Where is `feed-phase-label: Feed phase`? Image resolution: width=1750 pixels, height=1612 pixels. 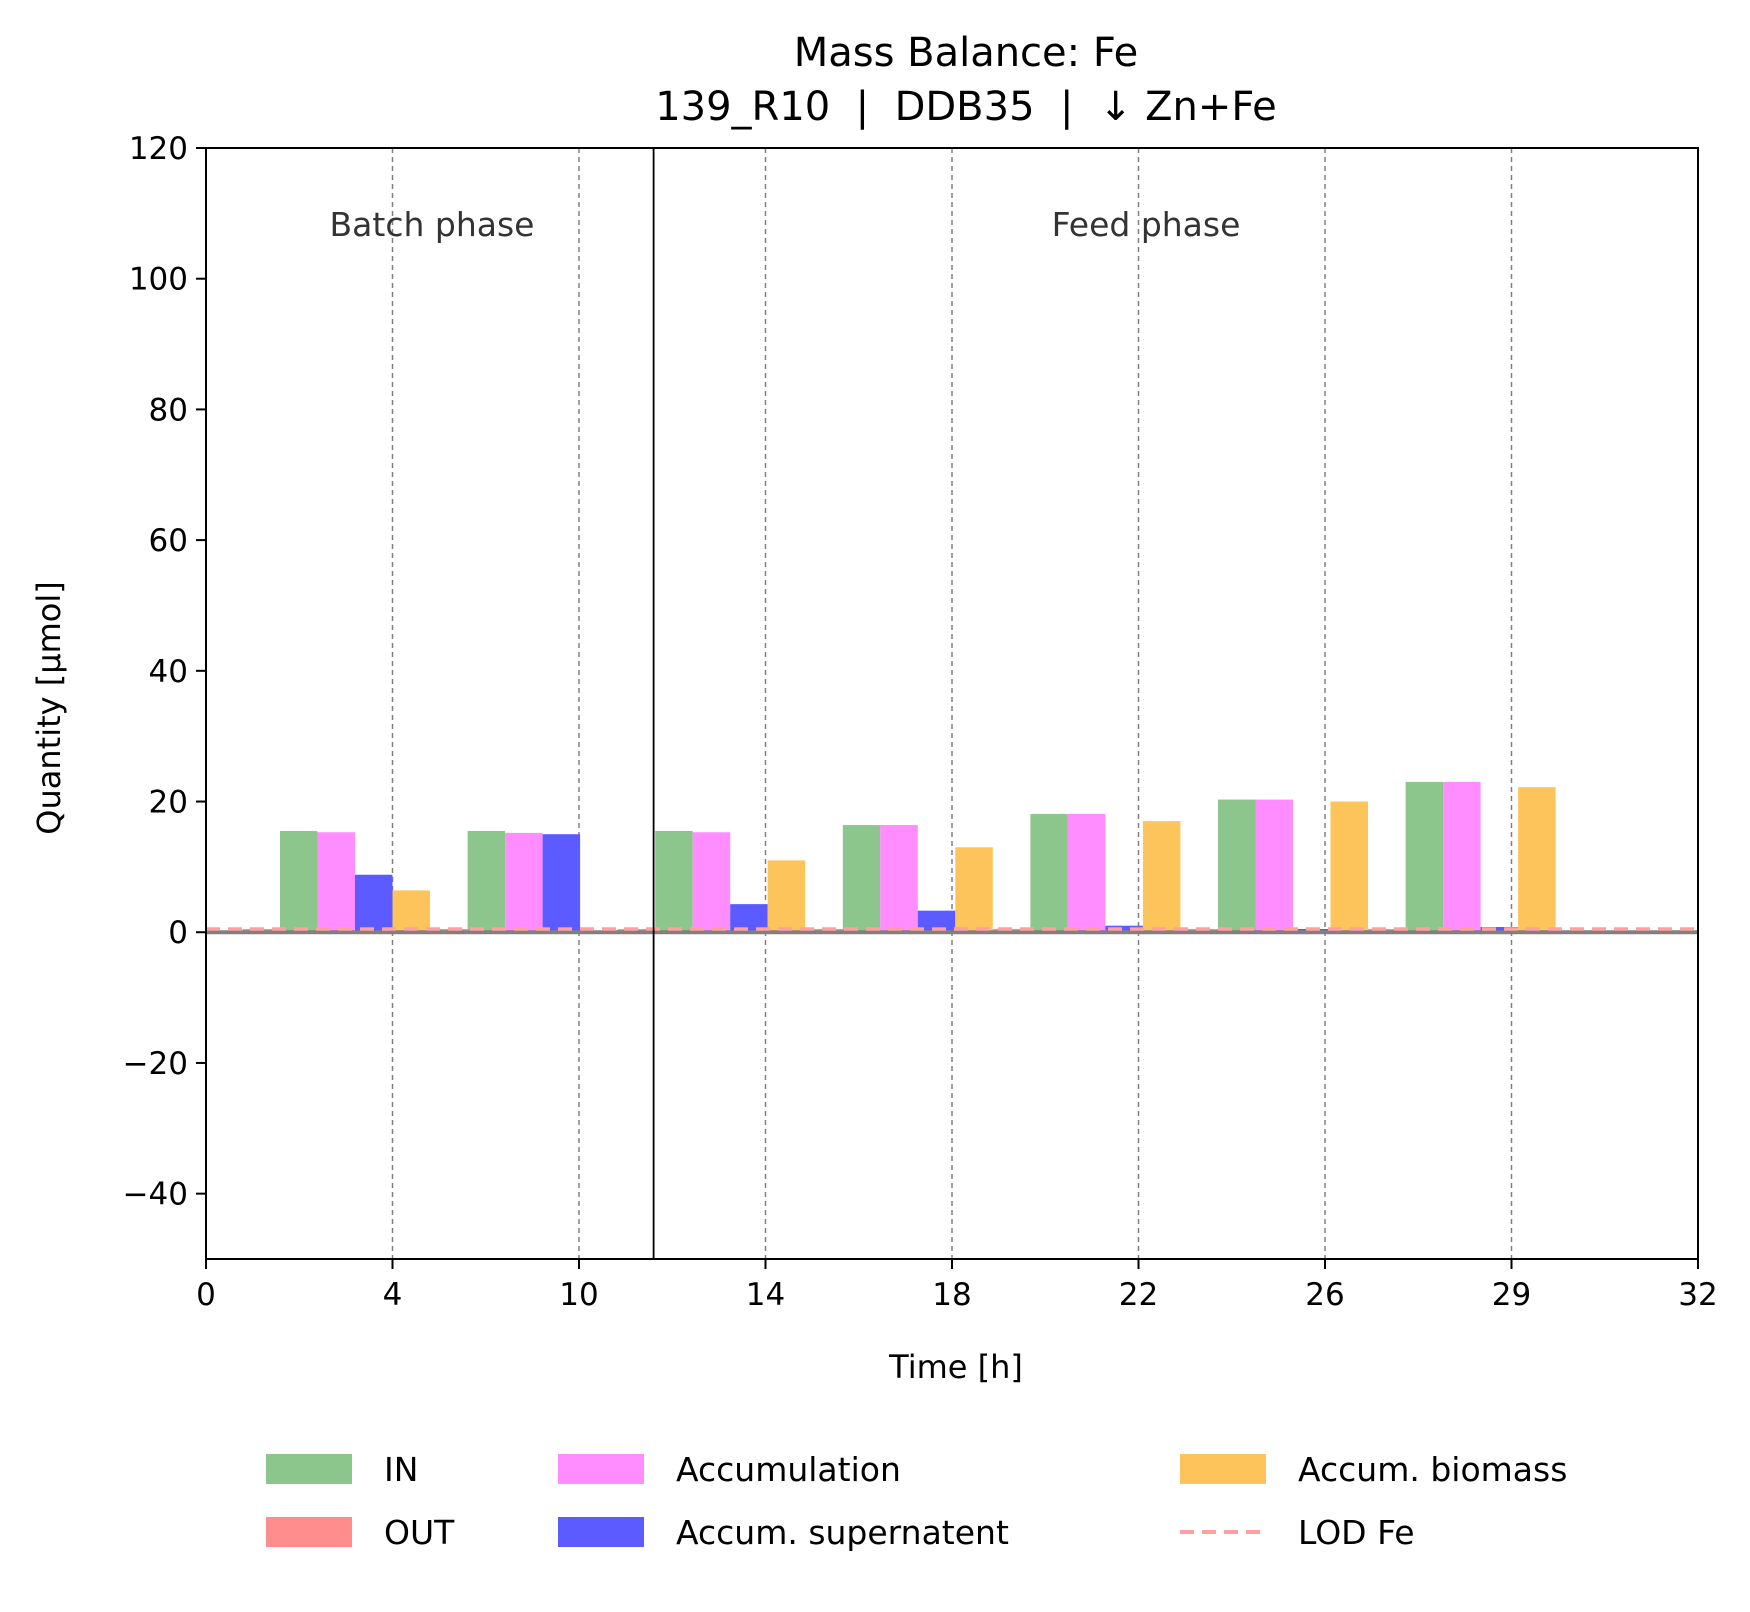 feed-phase-label: Feed phase is located at coordinates (1146, 224).